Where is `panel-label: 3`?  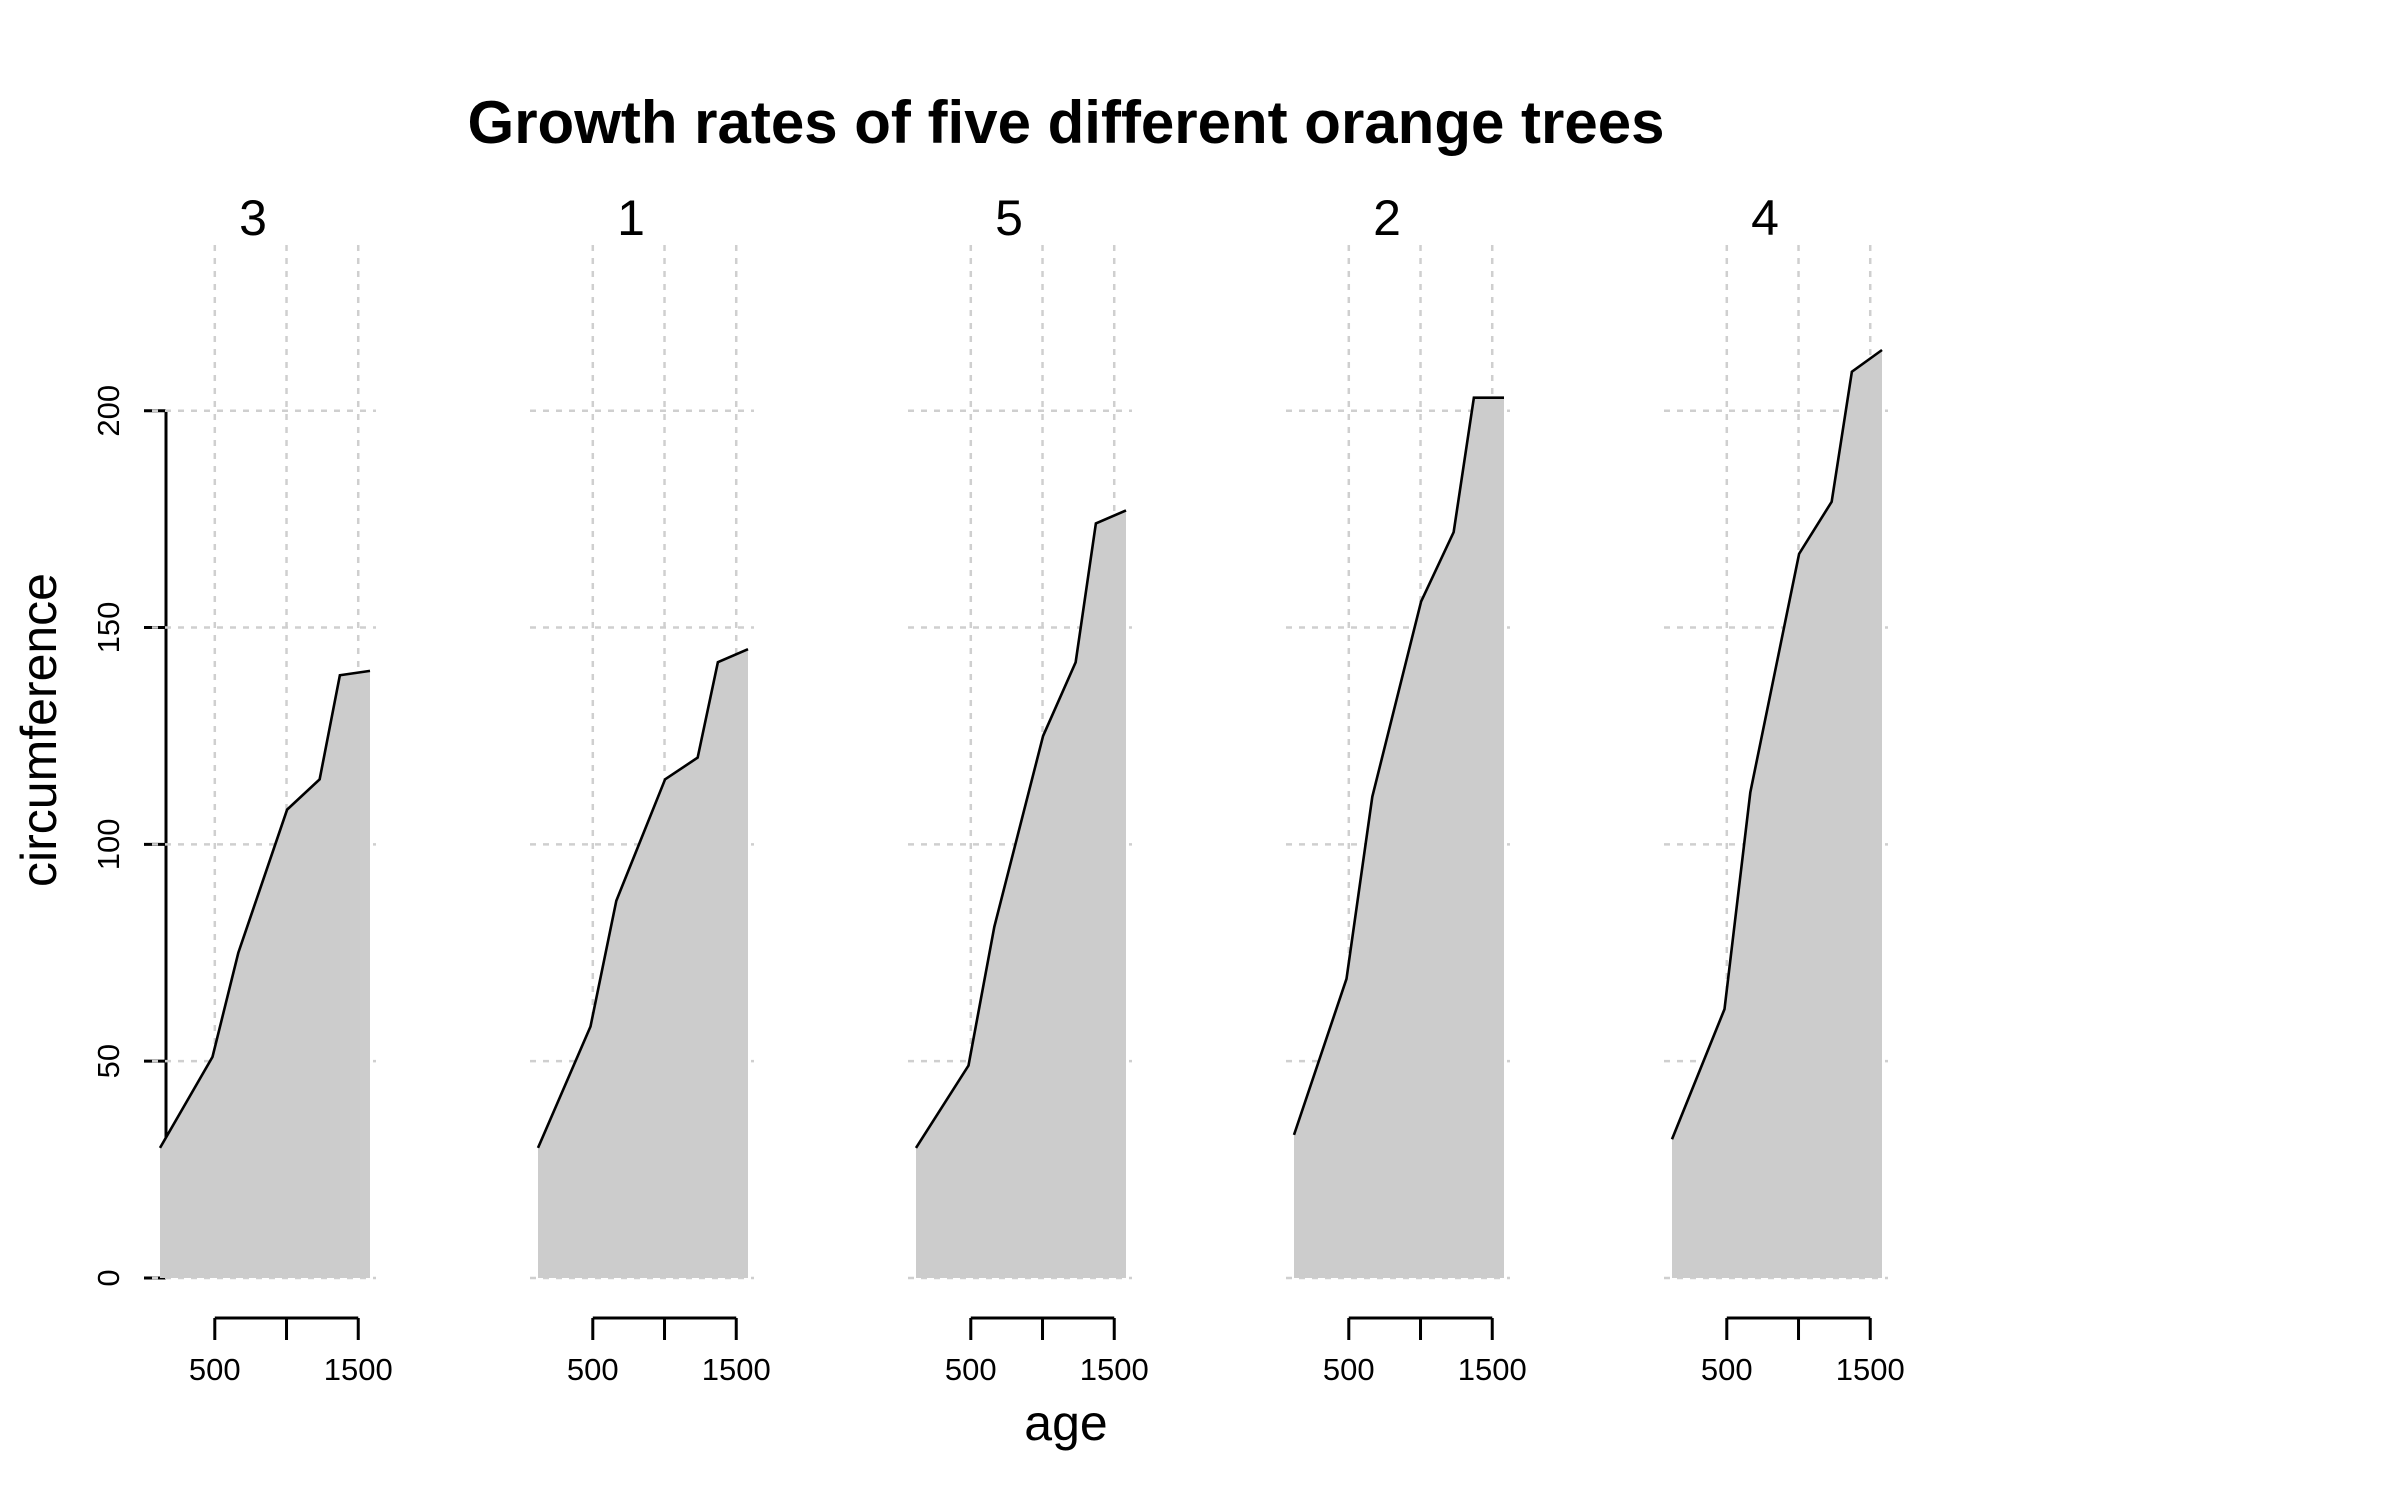
panel-label: 3 is located at coordinates (253, 218).